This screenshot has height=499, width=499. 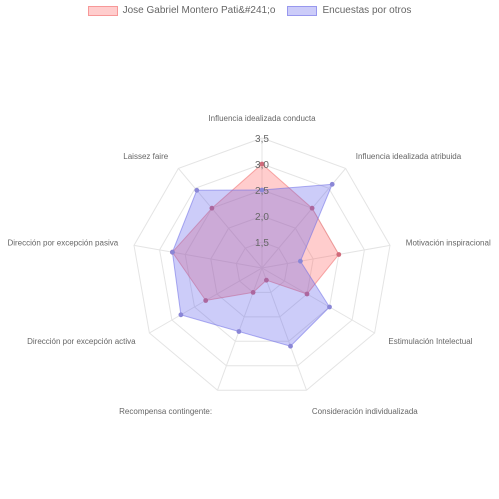 I want to click on axis-label-7: Dirección por excepción activa, so click(x=81, y=341).